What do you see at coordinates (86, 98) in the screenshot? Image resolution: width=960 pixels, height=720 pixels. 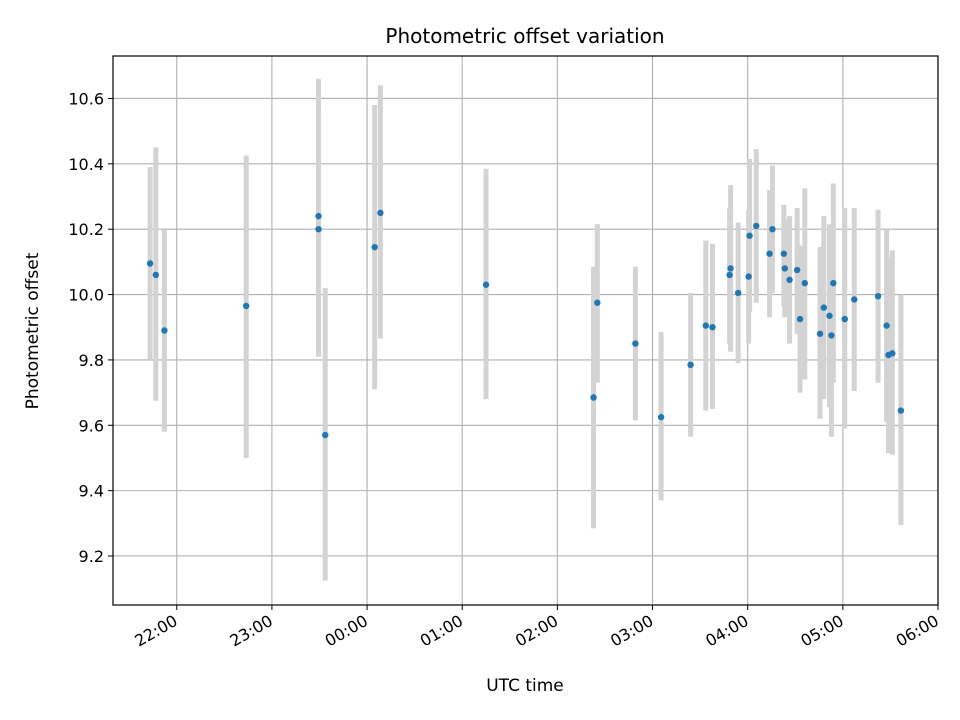 I see `y-tick-label: 10.6` at bounding box center [86, 98].